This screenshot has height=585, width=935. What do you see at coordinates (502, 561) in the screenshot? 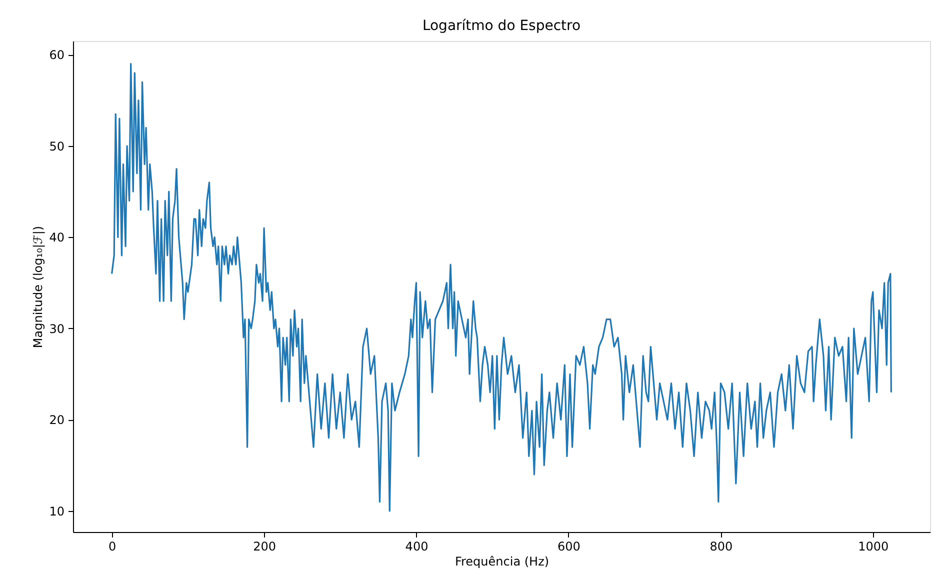
I see `x-axis-title: Frequência (Hz)` at bounding box center [502, 561].